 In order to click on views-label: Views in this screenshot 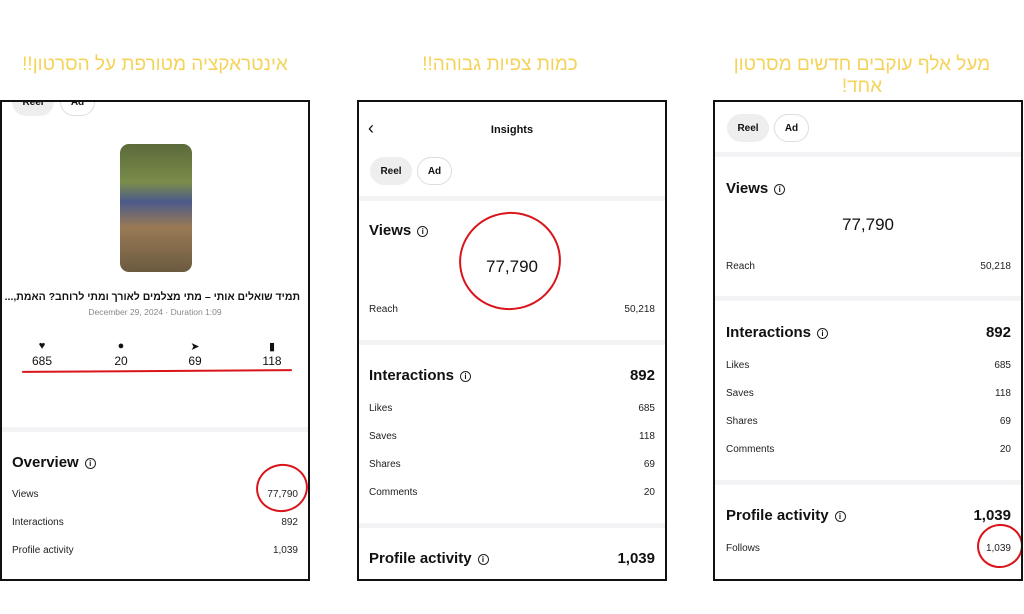, I will do `click(25, 494)`.